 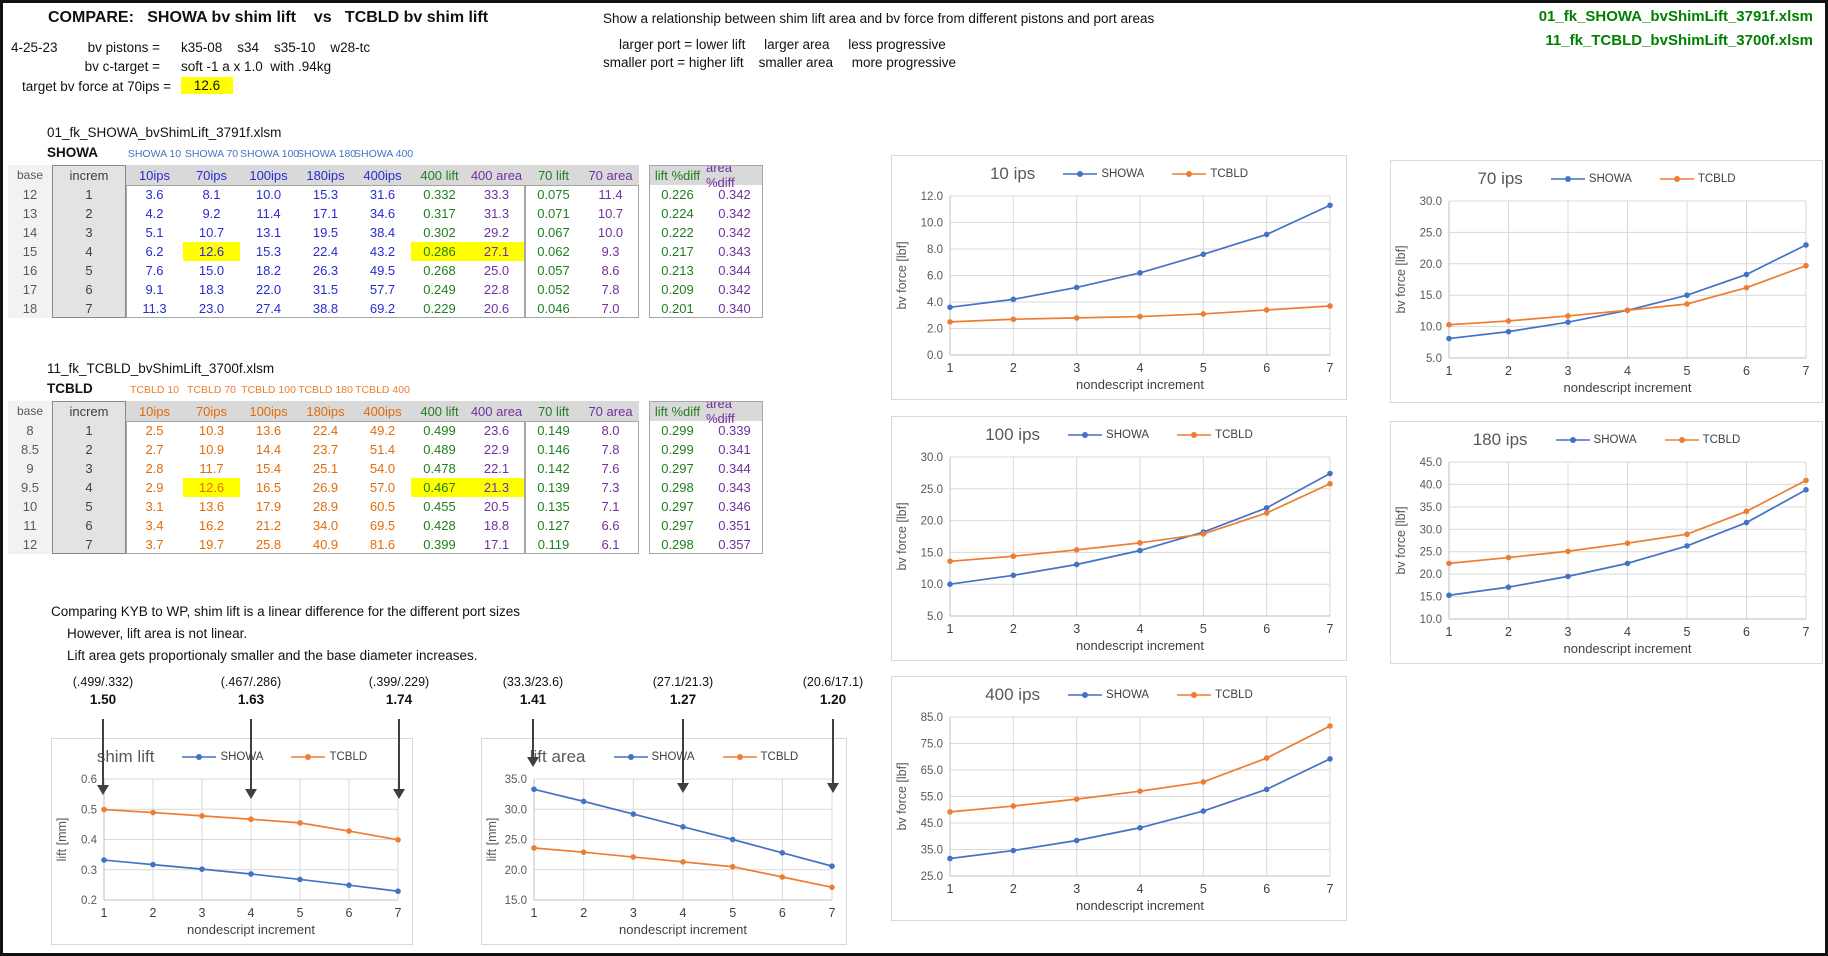 What do you see at coordinates (89, 308) in the screenshot?
I see `table-cell: 7` at bounding box center [89, 308].